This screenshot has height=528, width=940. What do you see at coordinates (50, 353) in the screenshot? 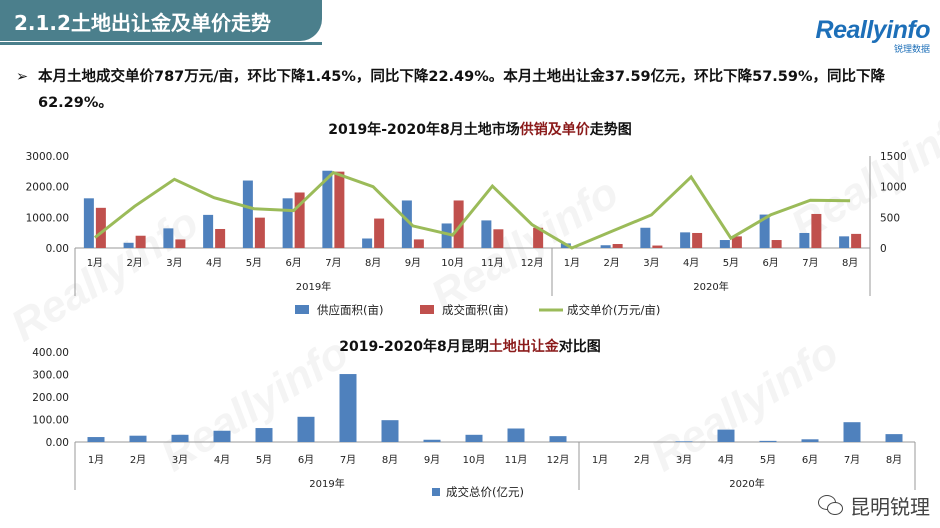
I see `y-tick-label: 400.00` at bounding box center [50, 353].